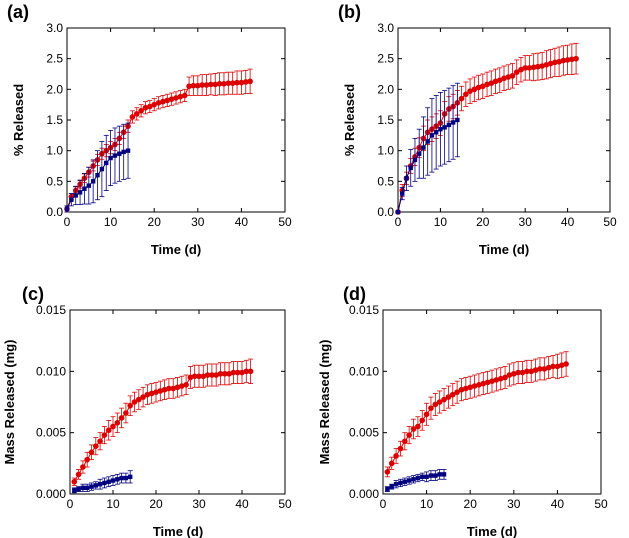 The height and width of the screenshot is (538, 629). What do you see at coordinates (176, 249) in the screenshot?
I see `panel-a-xlabel: Time (d)` at bounding box center [176, 249].